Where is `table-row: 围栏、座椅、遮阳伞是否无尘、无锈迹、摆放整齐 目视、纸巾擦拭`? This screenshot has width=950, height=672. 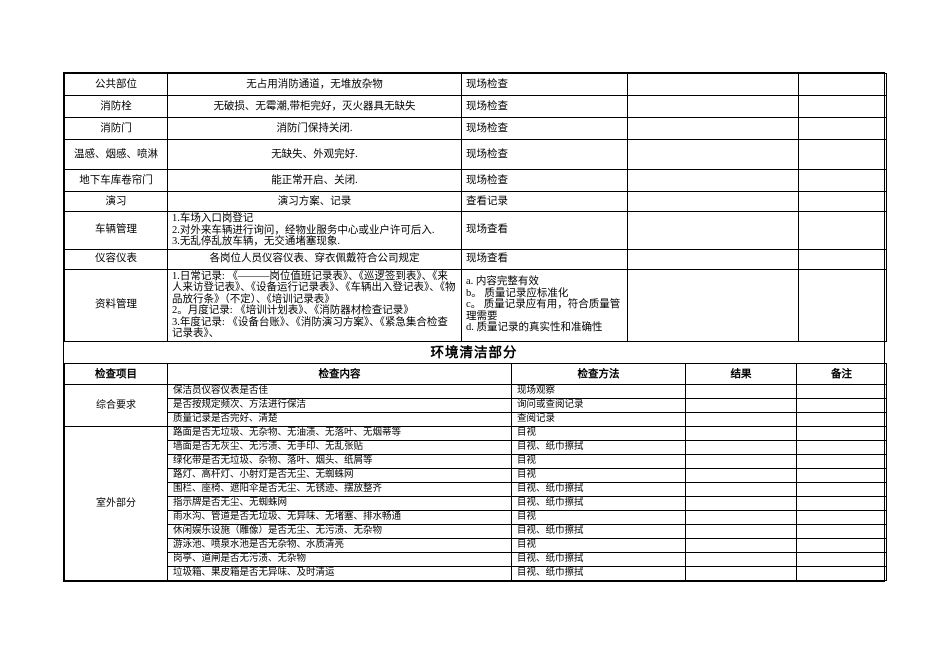
table-row: 围栏、座椅、遮阳伞是否无尘、无锈迹、摆放整齐 目视、纸巾擦拭 is located at coordinates (476, 489).